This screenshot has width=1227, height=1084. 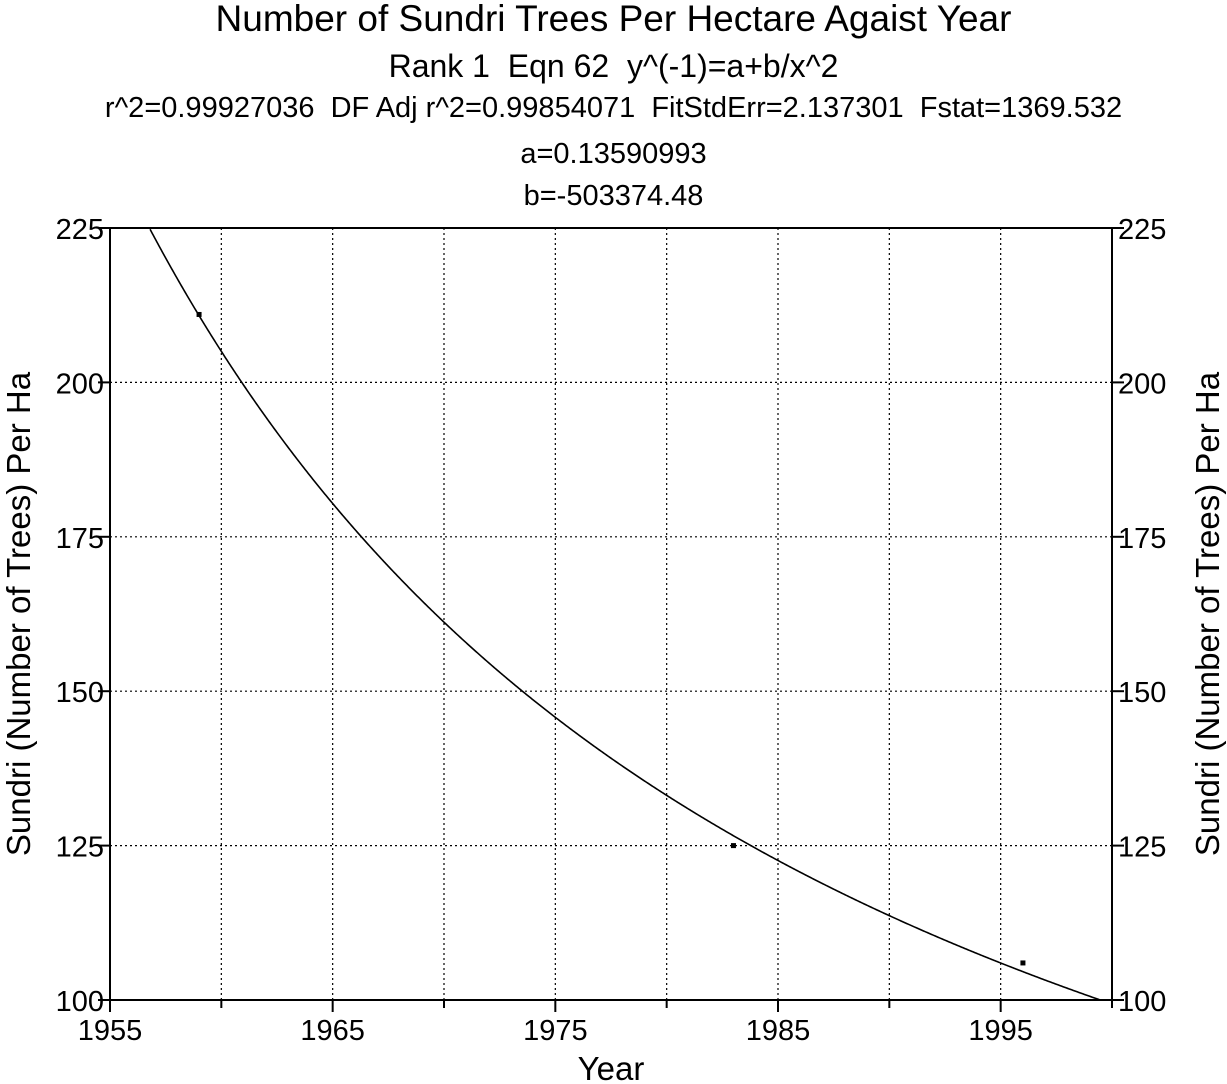 I want to click on y-axis-label-right: Sundri (Number of Trees) Per Ha, so click(x=1207, y=613).